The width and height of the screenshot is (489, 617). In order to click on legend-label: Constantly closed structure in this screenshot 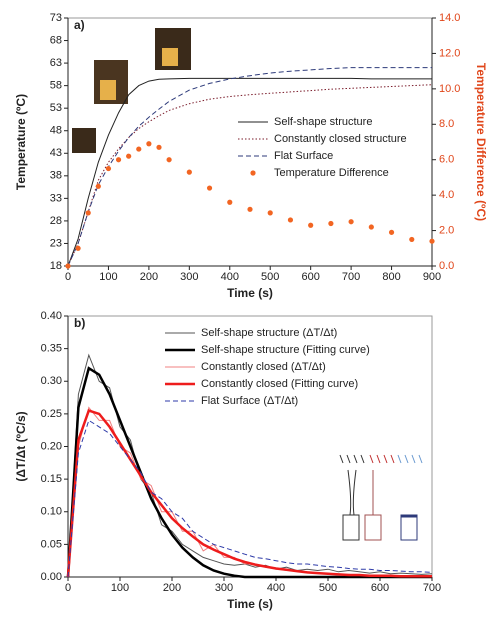, I will do `click(340, 139)`.